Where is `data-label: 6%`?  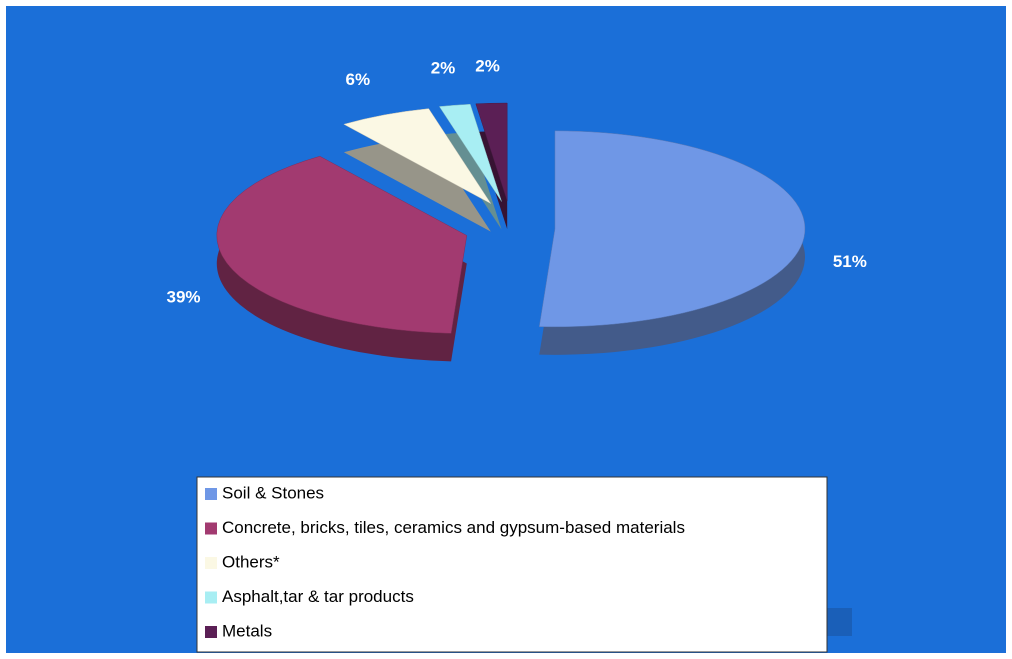
data-label: 6% is located at coordinates (357, 79).